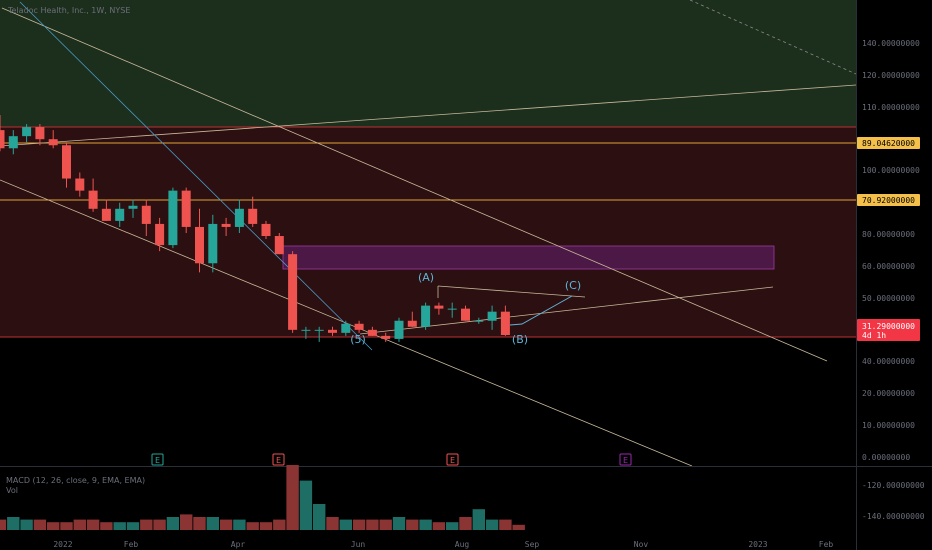  Describe the element at coordinates (888, 393) in the screenshot. I see `price-tick-label: 20.00000000` at that location.